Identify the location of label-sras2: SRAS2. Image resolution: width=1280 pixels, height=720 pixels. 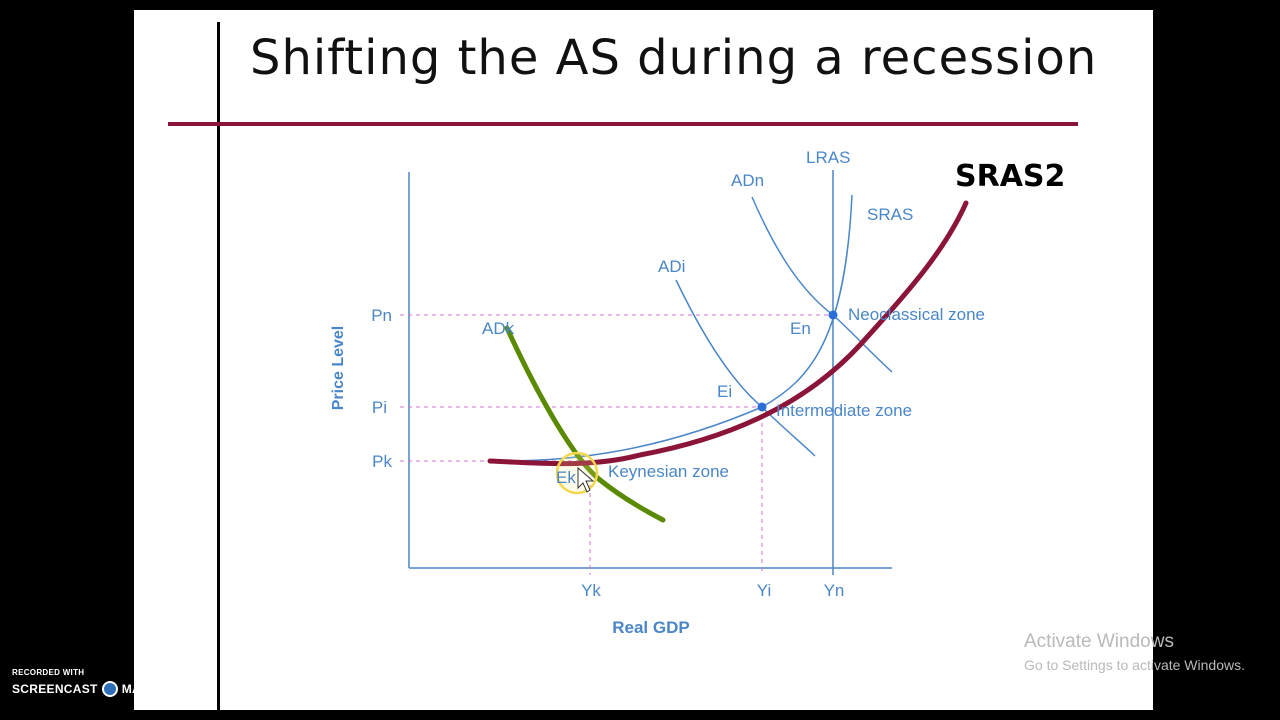
(1010, 176).